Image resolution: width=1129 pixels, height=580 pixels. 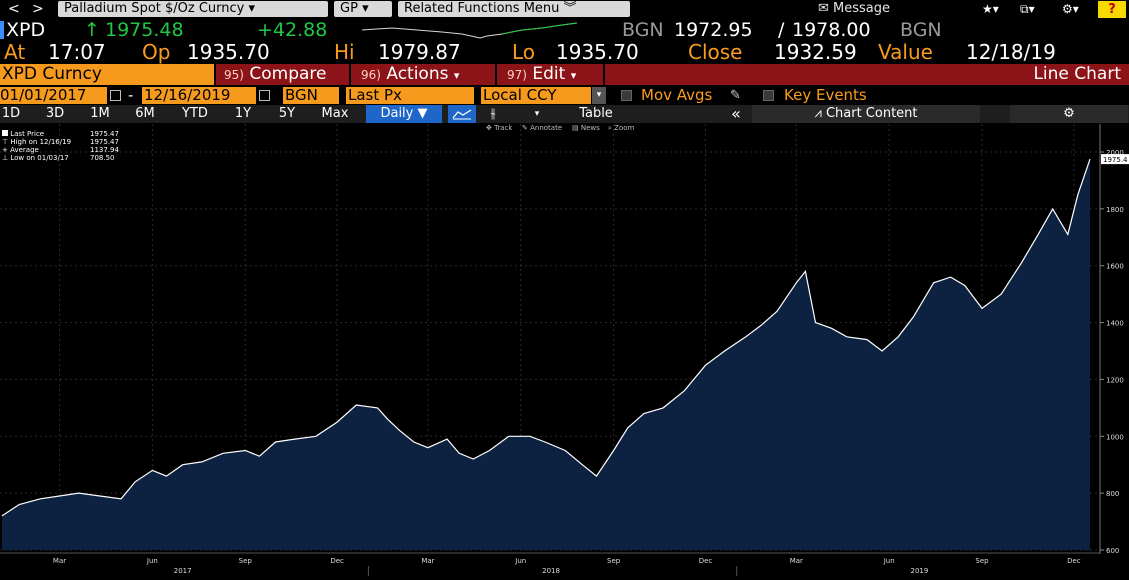 What do you see at coordinates (550, 74) in the screenshot?
I see `edit-button: 97) Edit ▾` at bounding box center [550, 74].